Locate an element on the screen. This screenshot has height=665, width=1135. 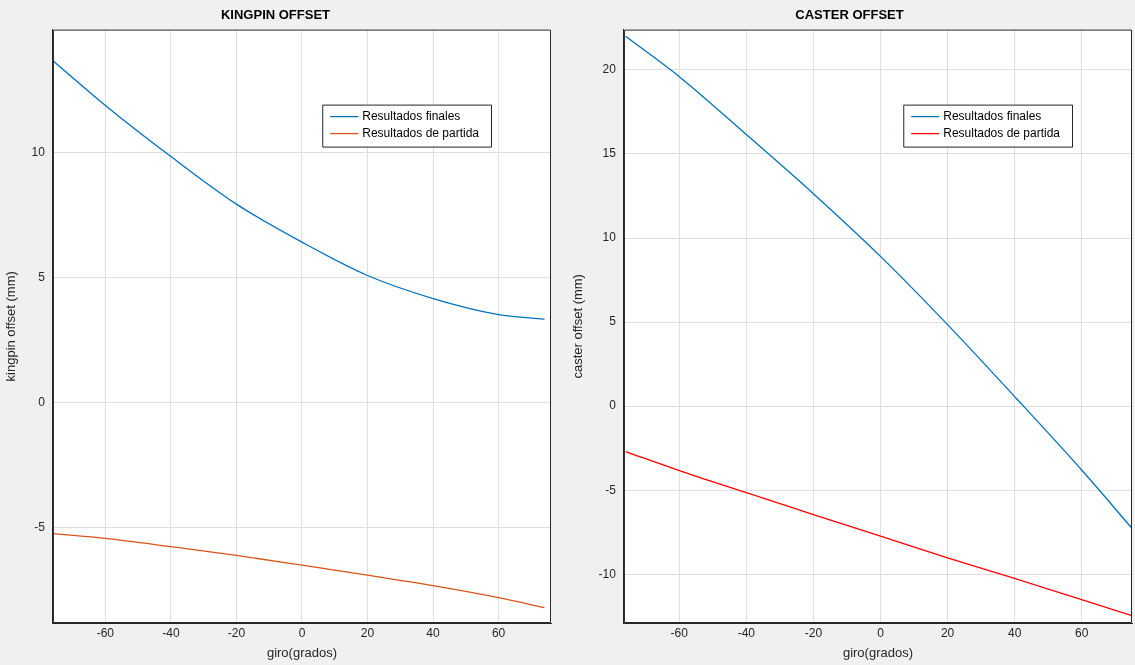
chart-title: KINGPIN OFFSET is located at coordinates (275, 15).